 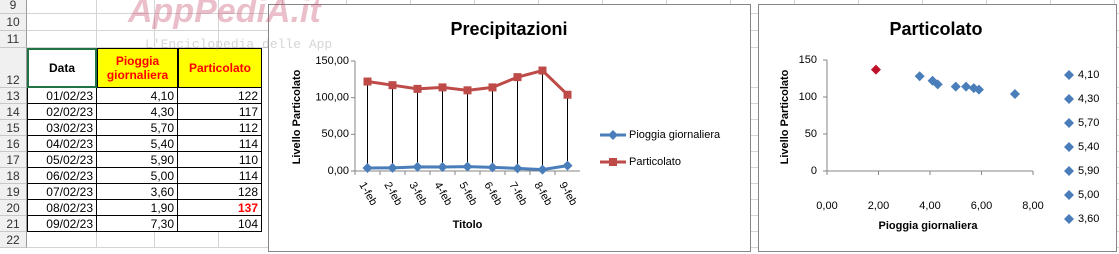 I want to click on table-cell: 08/02/23, so click(x=62, y=208).